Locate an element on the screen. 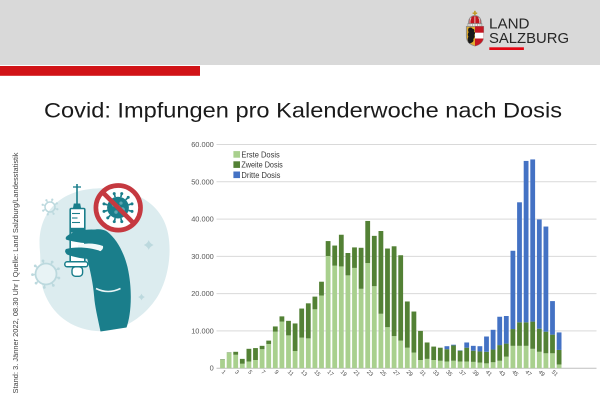 This screenshot has height=400, width=600. svg-text: 49 is located at coordinates (541, 373).